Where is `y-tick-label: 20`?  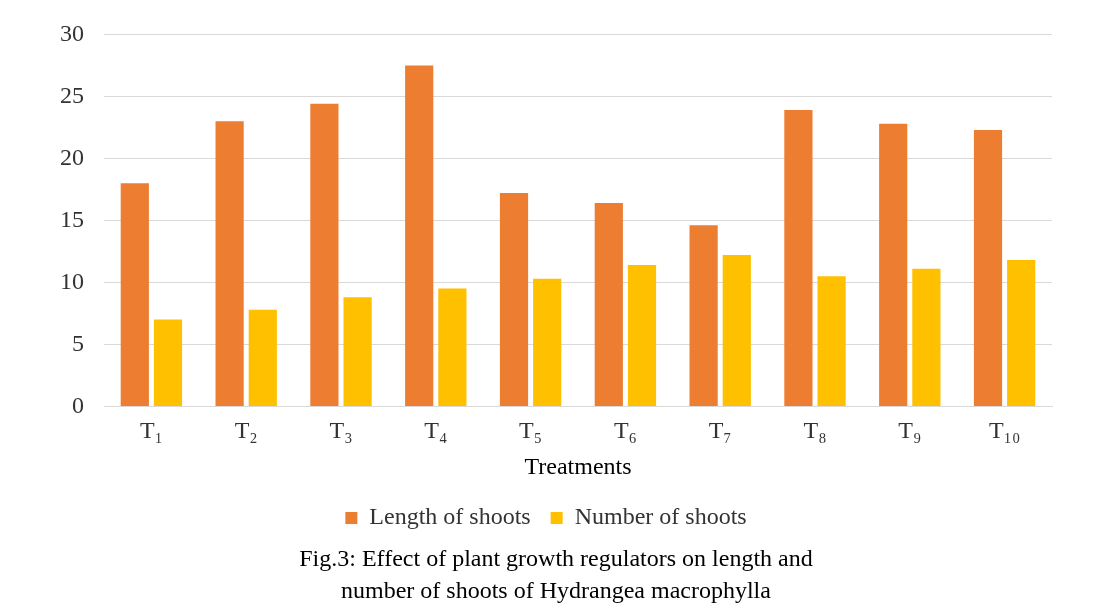 y-tick-label: 20 is located at coordinates (72, 156).